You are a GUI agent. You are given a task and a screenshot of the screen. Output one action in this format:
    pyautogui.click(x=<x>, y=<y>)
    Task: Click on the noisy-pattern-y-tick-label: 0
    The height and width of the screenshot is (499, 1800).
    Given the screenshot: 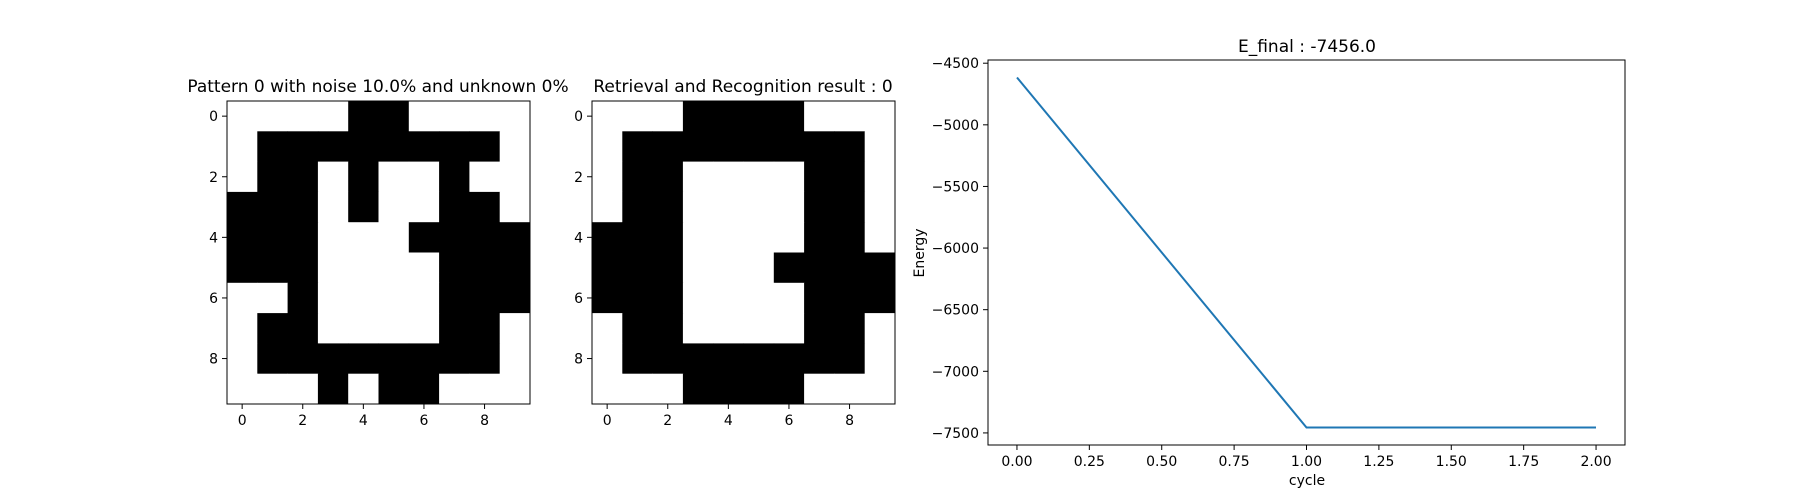 What is the action you would take?
    pyautogui.click(x=213, y=117)
    